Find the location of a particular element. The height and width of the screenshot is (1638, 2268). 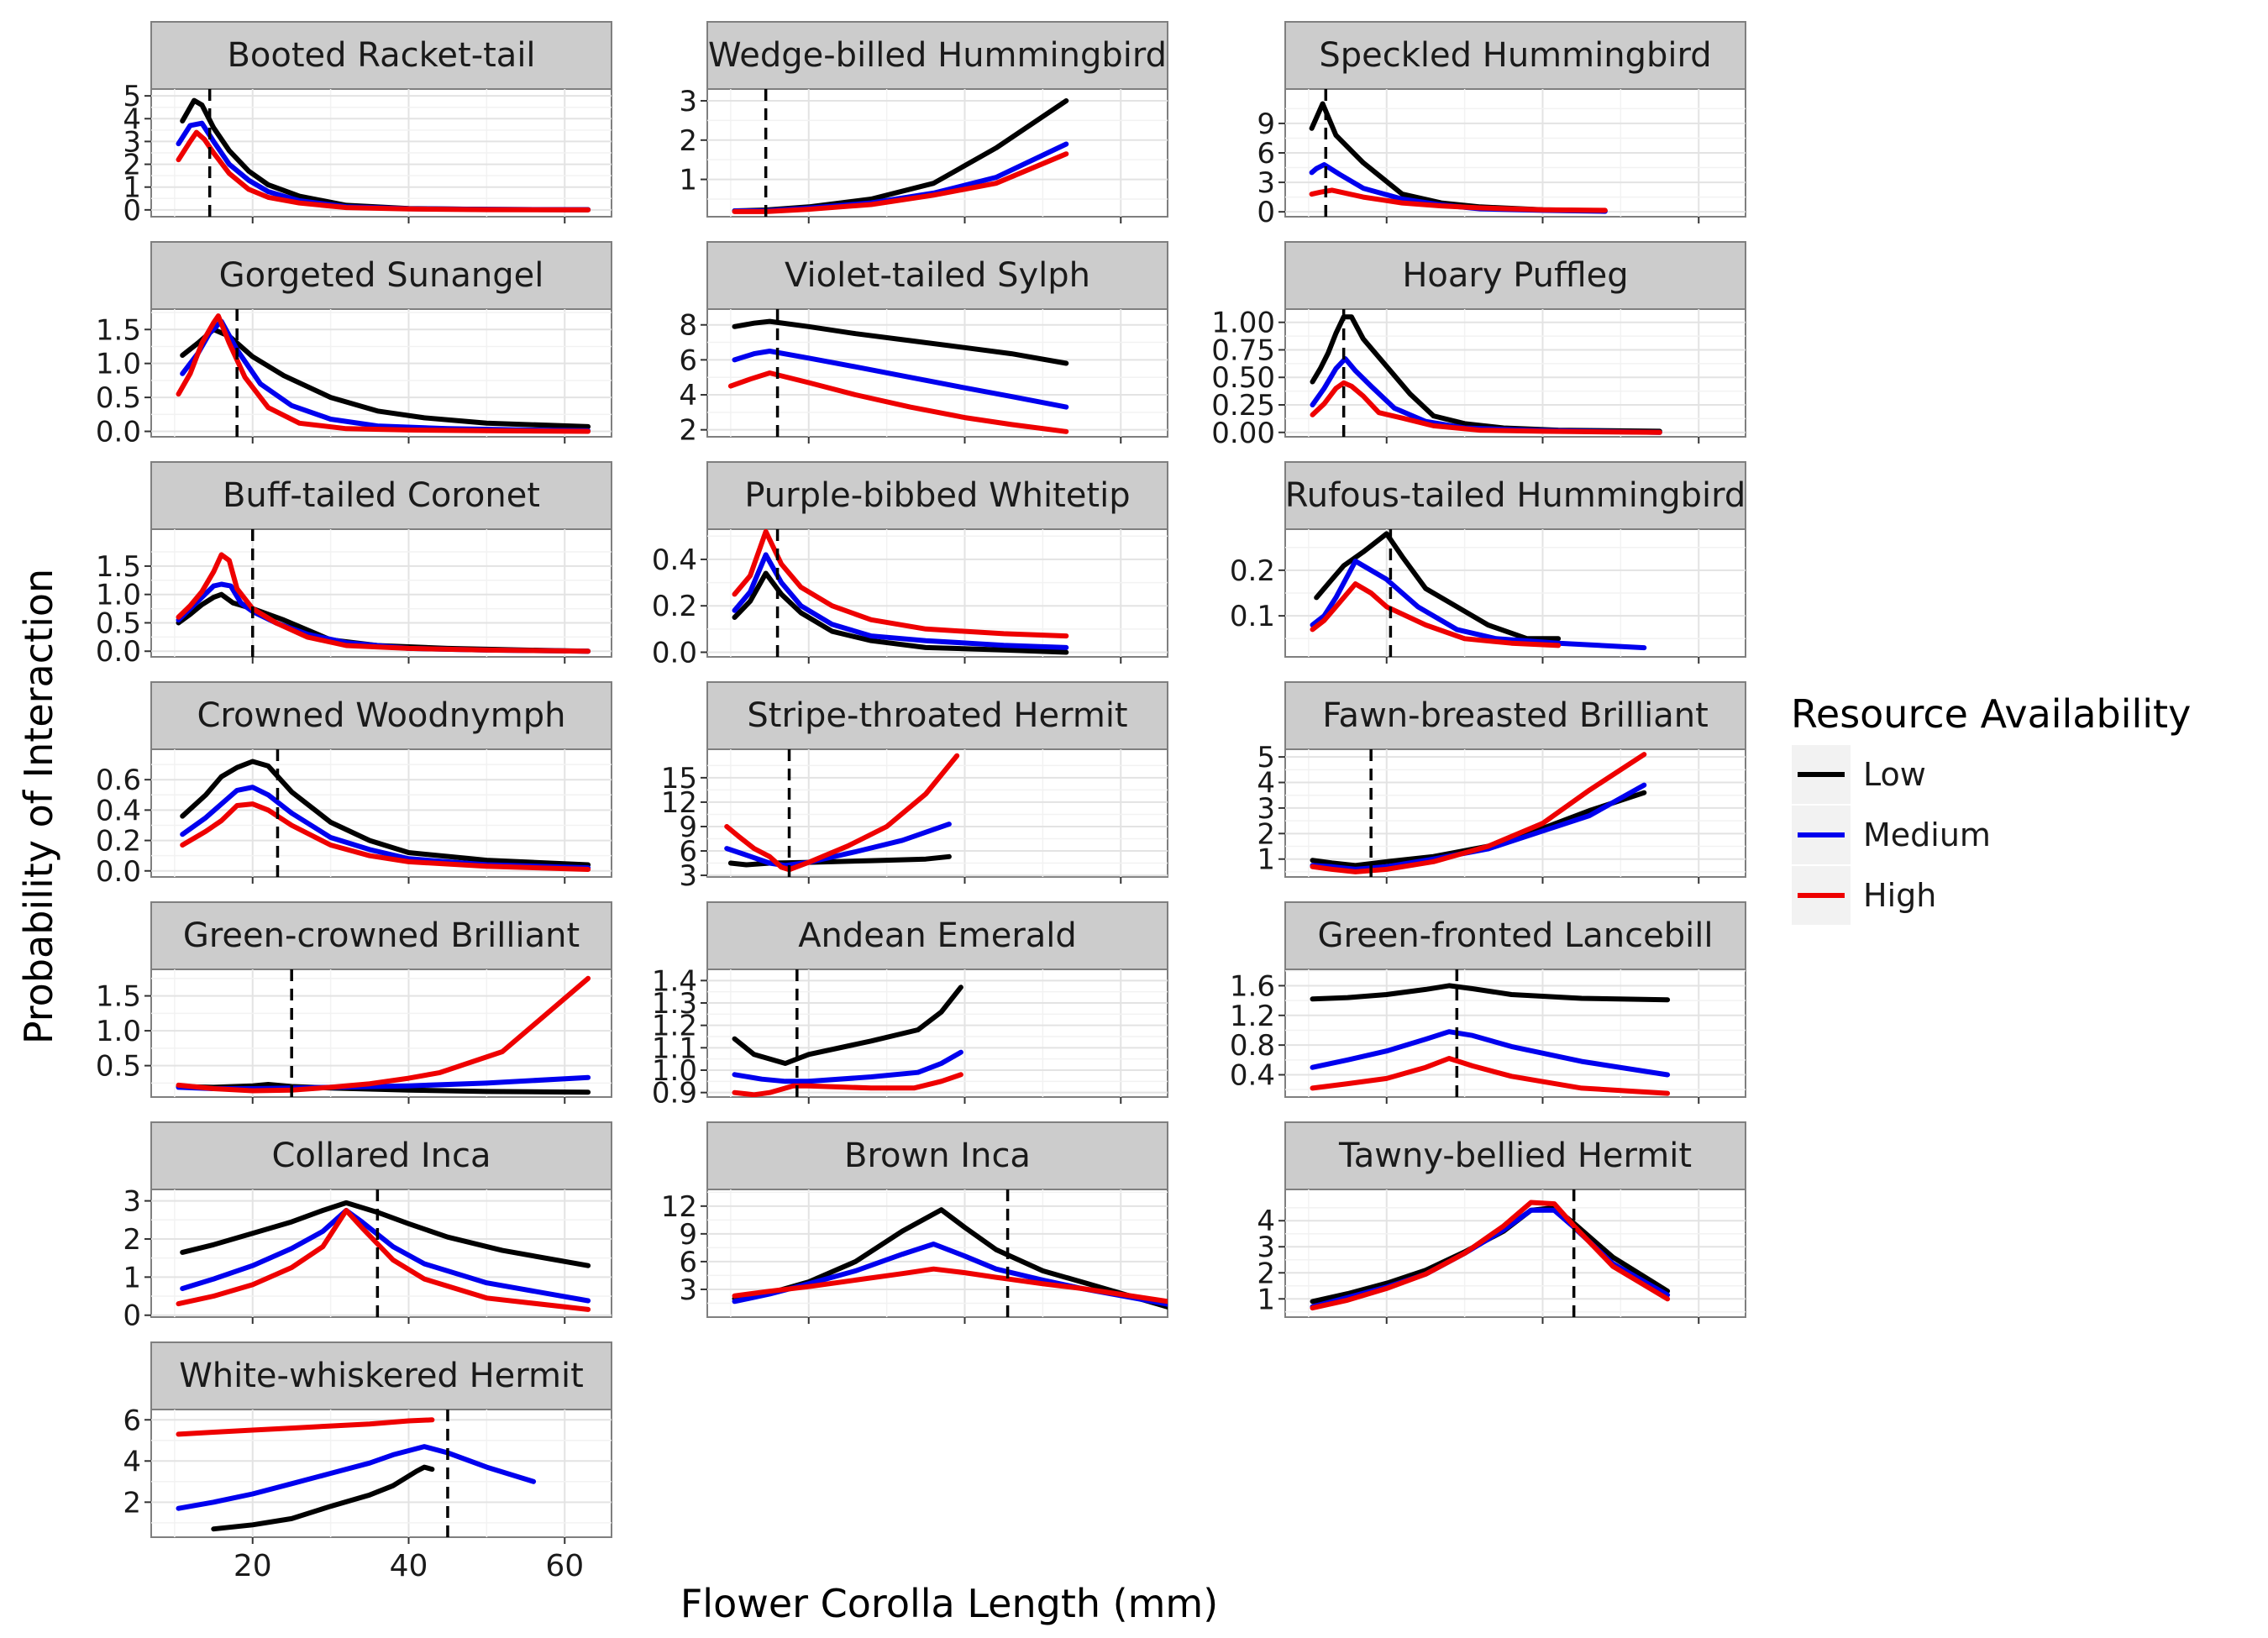

y-tick-label: 5 is located at coordinates (132, 96).